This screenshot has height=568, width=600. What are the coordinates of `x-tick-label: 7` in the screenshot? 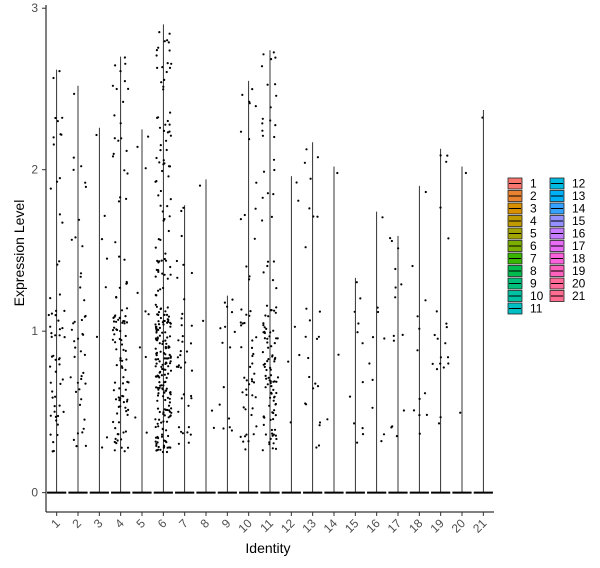 It's located at (183, 523).